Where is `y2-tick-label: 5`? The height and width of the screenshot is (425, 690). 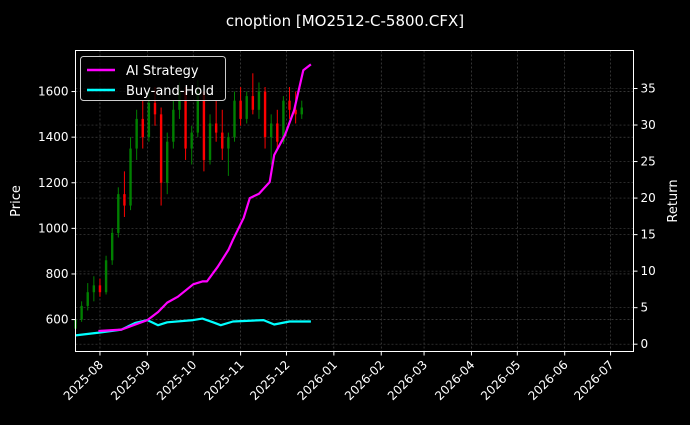
y2-tick-label: 5 is located at coordinates (645, 308).